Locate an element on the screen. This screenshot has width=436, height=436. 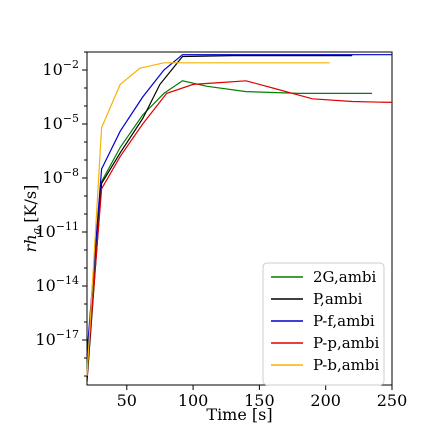
legend-label-2: P-f,ambi is located at coordinates (344, 321).